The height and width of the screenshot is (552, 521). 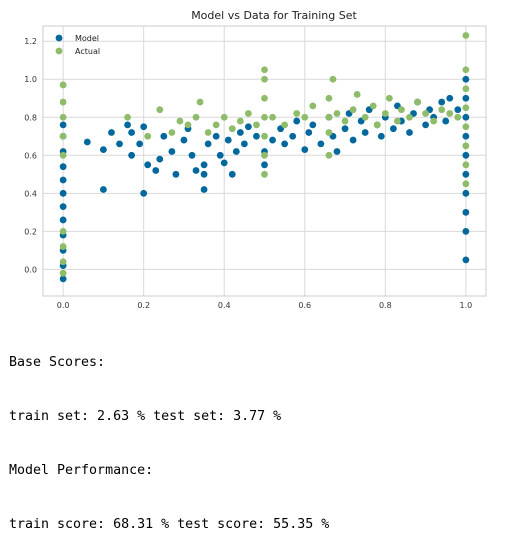 What do you see at coordinates (465, 305) in the screenshot?
I see `x-tick-label: 1.0` at bounding box center [465, 305].